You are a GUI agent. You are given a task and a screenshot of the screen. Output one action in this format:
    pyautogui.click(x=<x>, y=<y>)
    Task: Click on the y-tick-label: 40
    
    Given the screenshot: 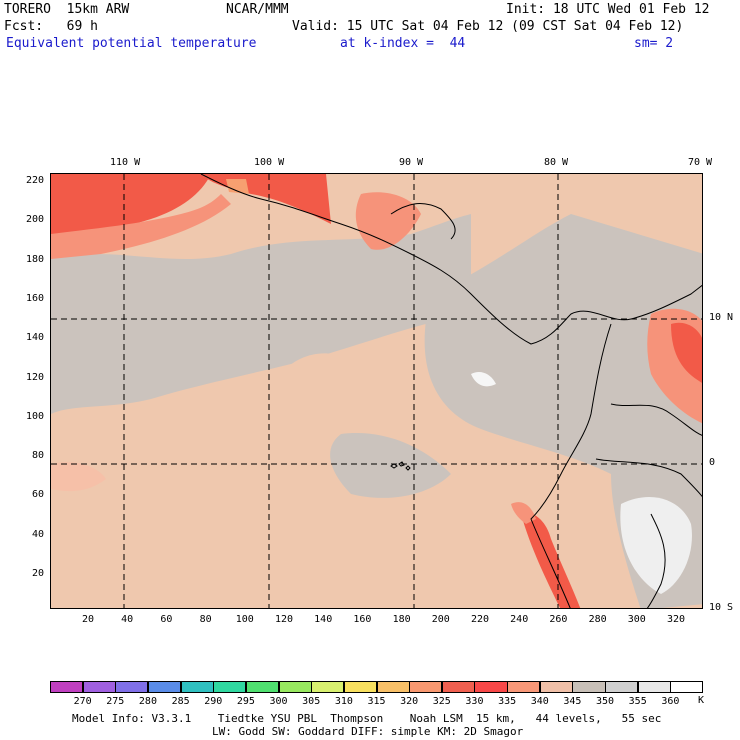 What is the action you would take?
    pyautogui.click(x=37, y=534)
    